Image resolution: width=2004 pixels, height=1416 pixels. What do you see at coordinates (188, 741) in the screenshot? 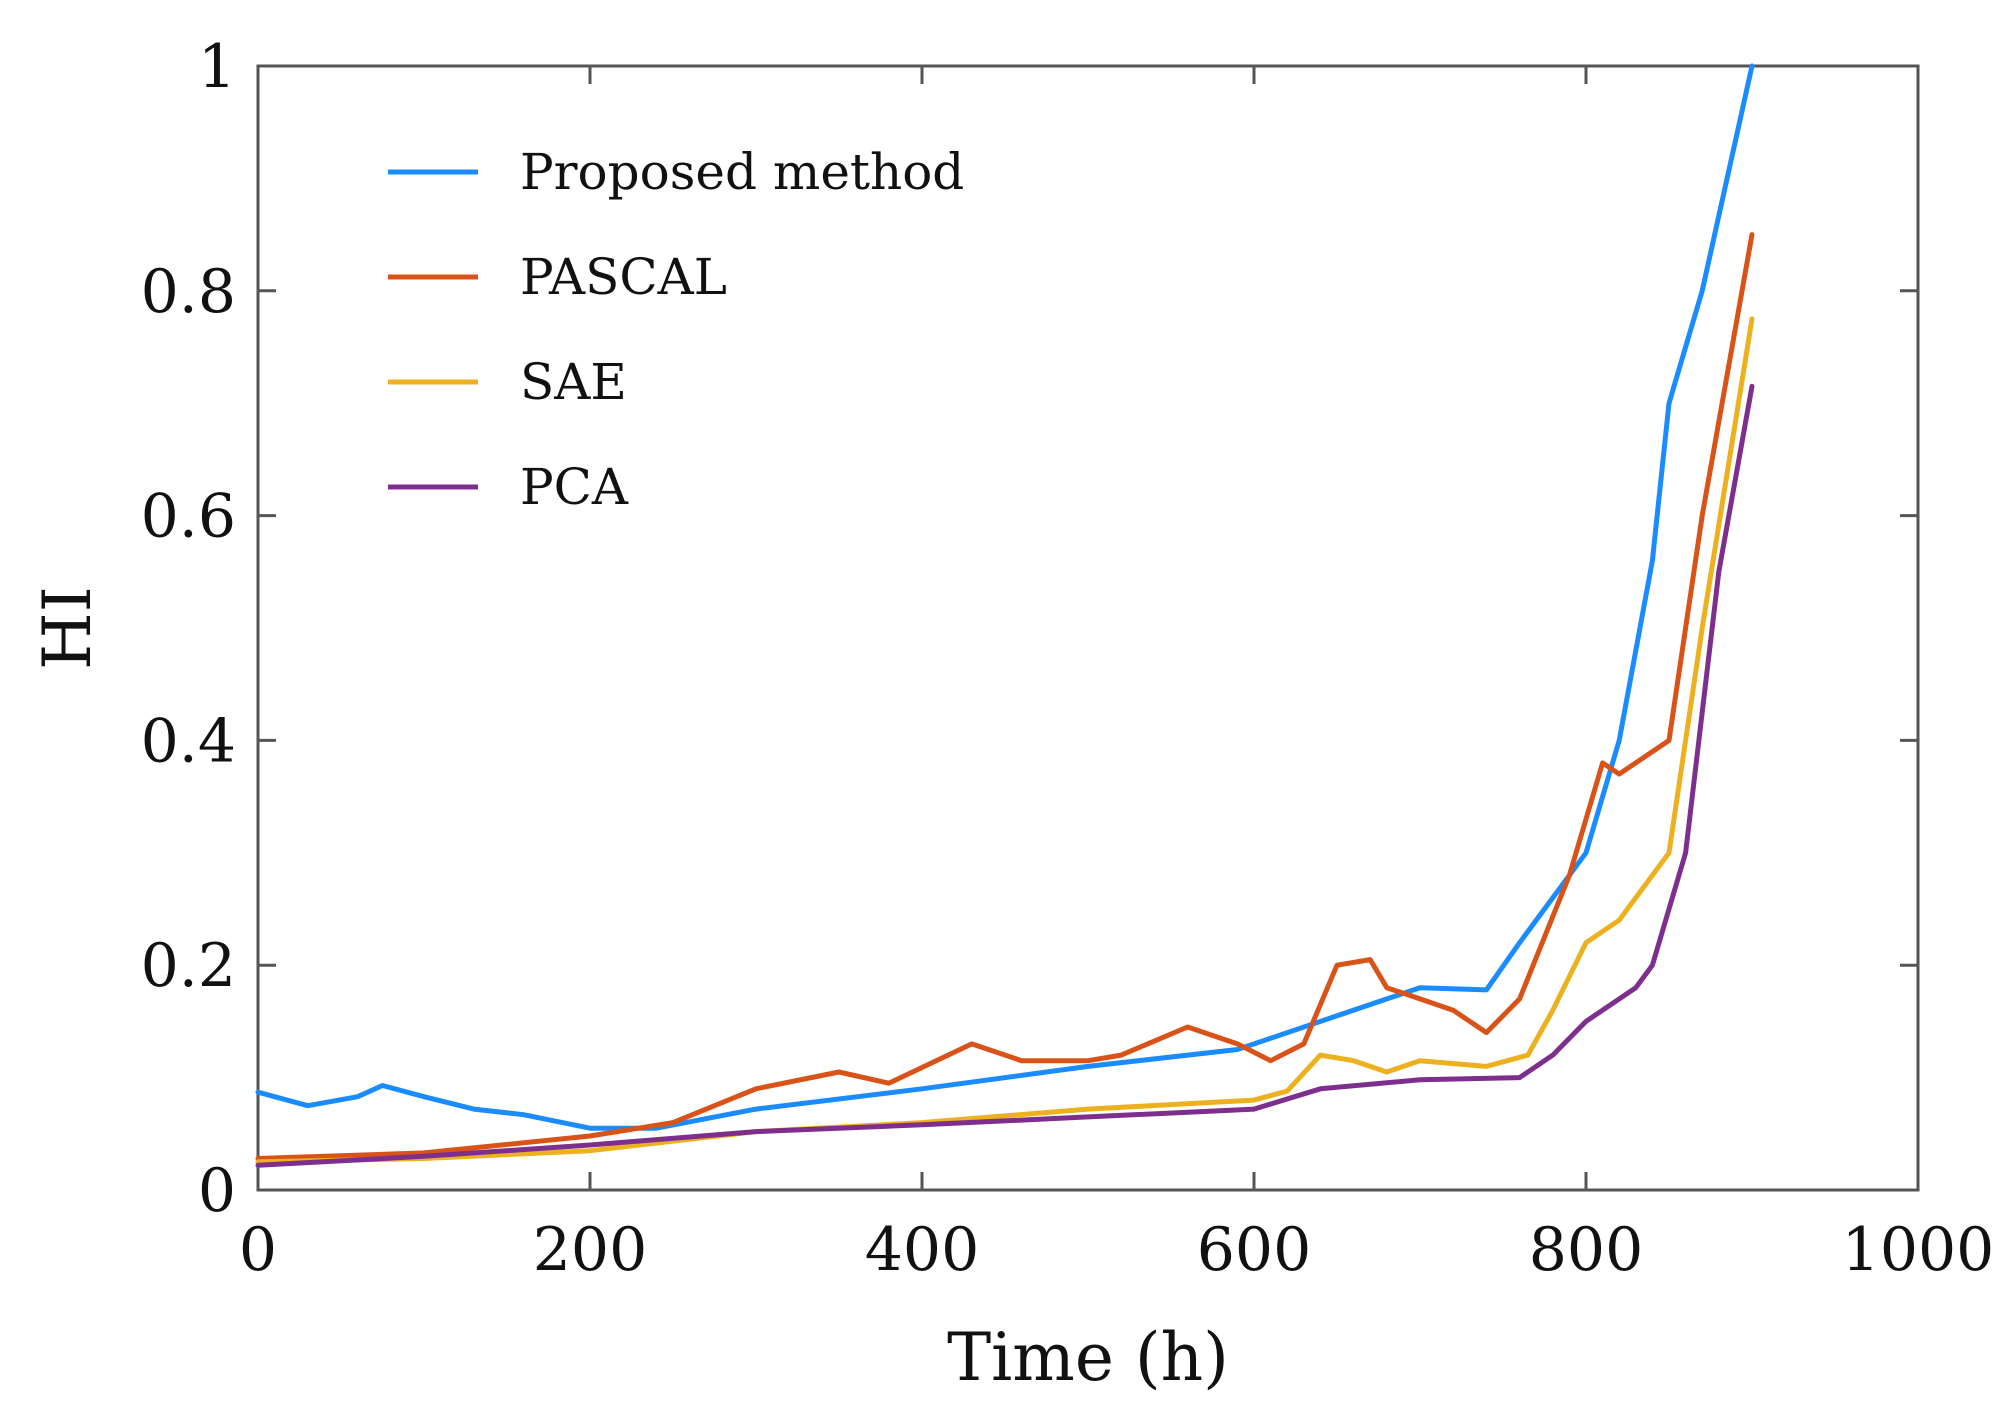
I see `y-tick-label: 0.4` at bounding box center [188, 741].